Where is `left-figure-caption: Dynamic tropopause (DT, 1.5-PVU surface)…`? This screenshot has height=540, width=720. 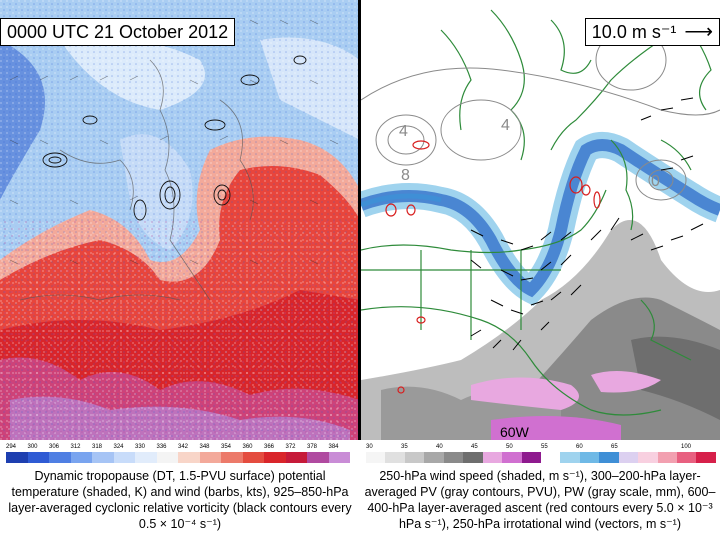
left-figure-caption: Dynamic tropopause (DT, 1.5-PVU surface)… is located at coordinates (180, 500).